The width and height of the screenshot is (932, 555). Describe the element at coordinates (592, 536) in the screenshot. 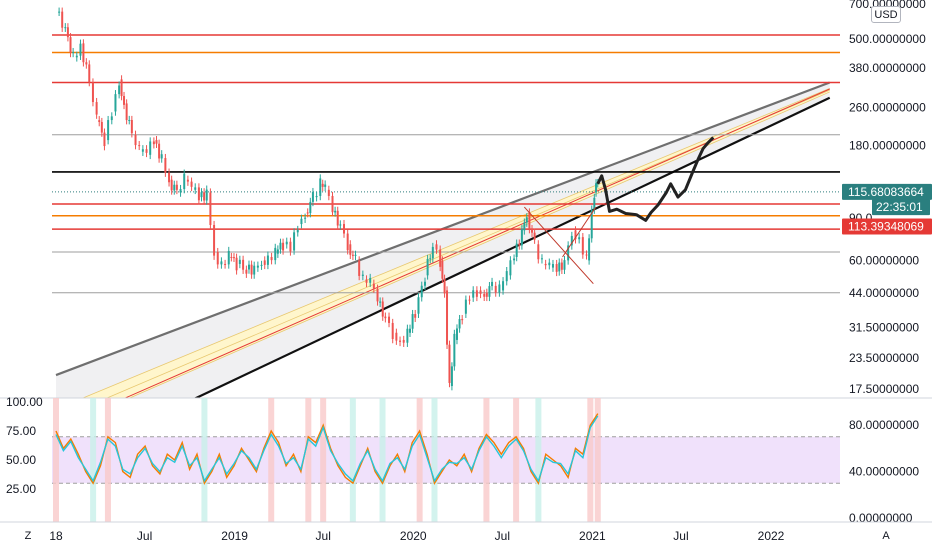

I see `time-tick-label: 2021` at that location.